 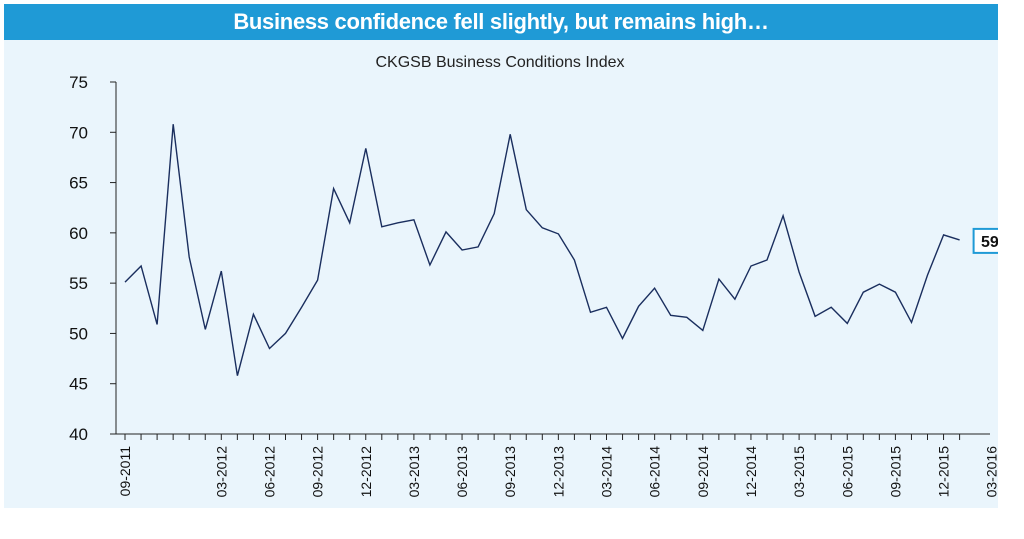 What do you see at coordinates (78, 183) in the screenshot?
I see `y-tick-label: 65` at bounding box center [78, 183].